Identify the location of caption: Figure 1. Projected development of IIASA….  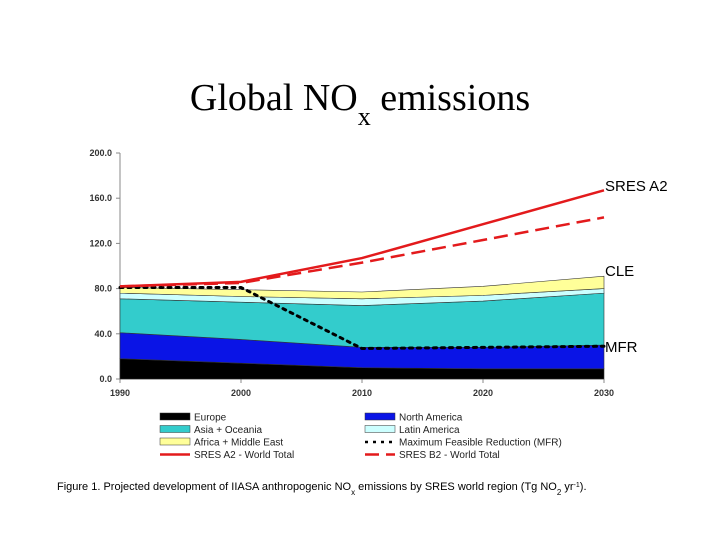
(322, 489).